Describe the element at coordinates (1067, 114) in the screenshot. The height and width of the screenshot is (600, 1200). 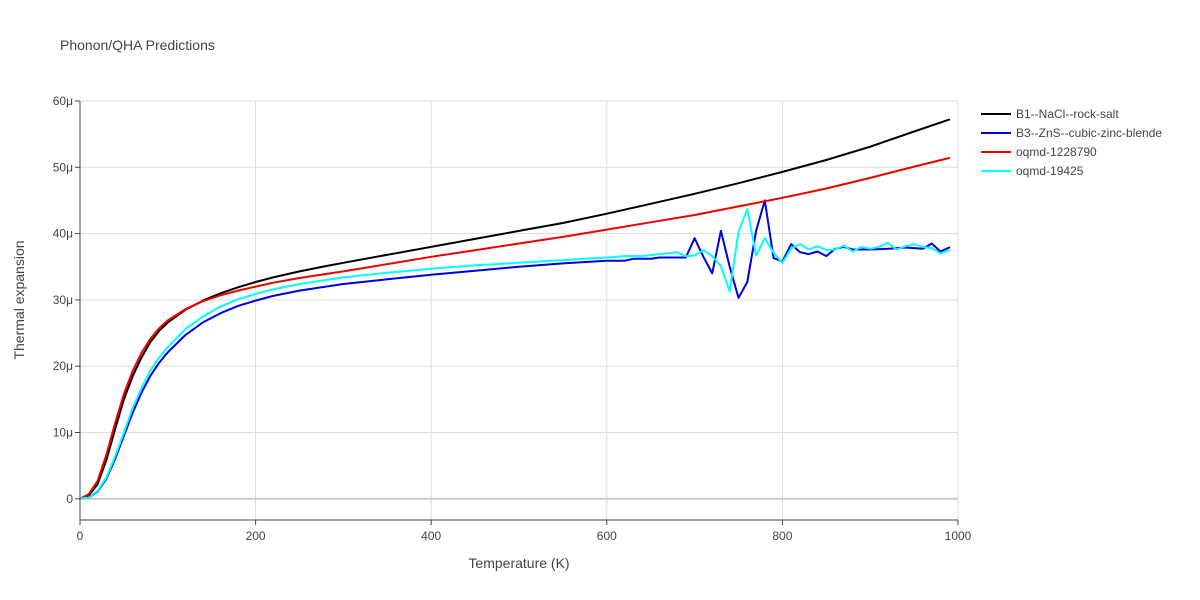
I see `legend-label: B1--NaCl--rock-salt` at that location.